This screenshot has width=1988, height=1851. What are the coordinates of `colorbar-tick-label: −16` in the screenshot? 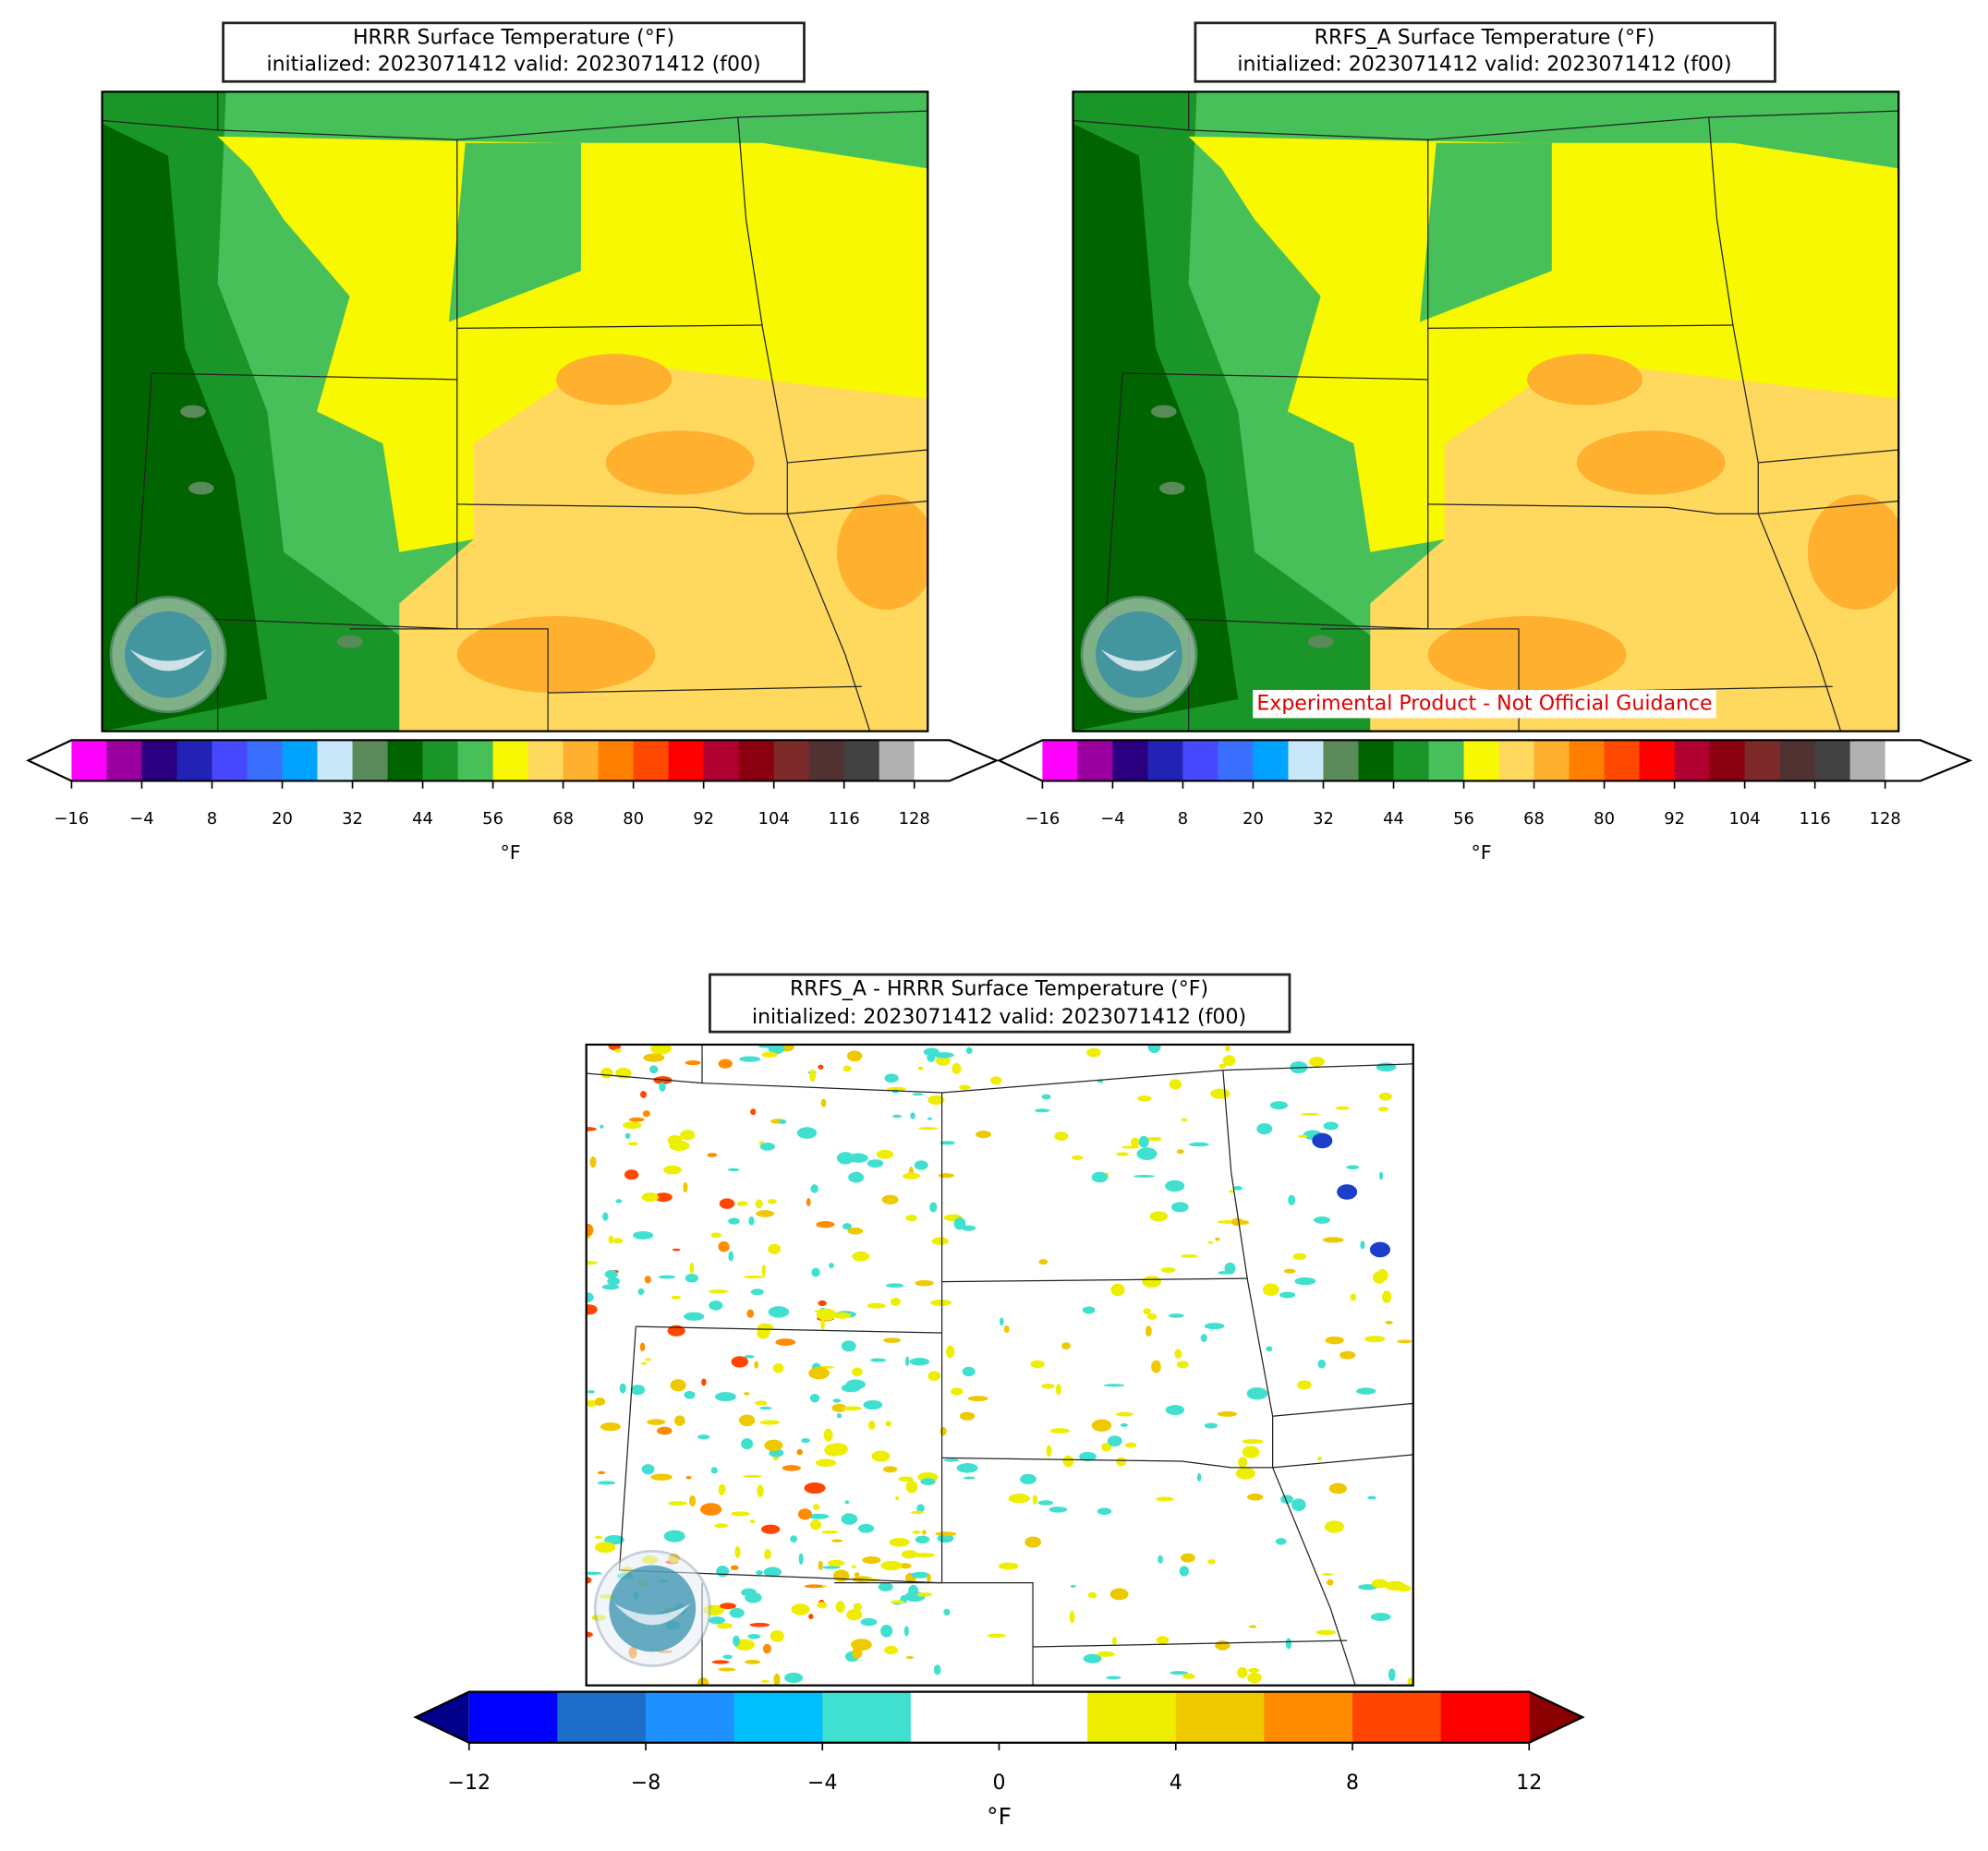 It's located at (72, 819).